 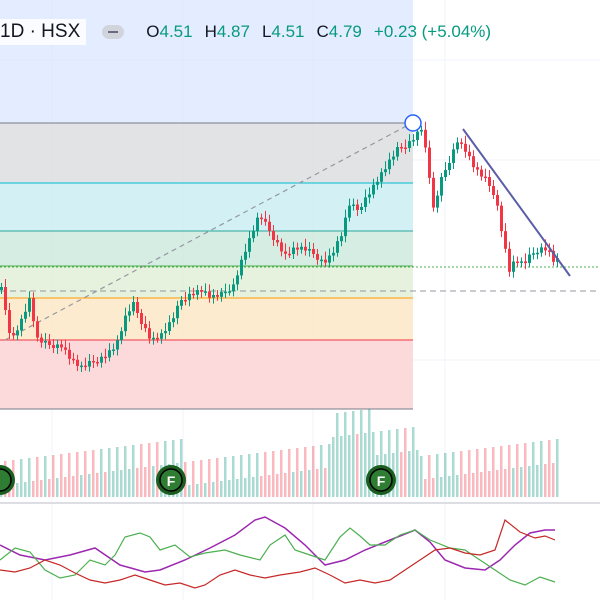 What do you see at coordinates (288, 31) in the screenshot?
I see `low-value: 4.51` at bounding box center [288, 31].